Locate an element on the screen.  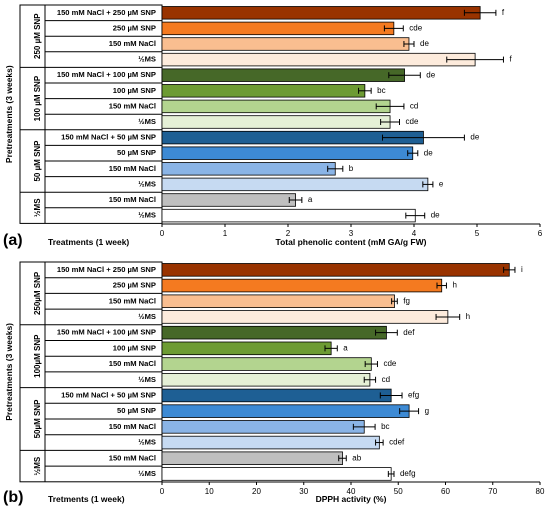
significance-letter: i is located at coordinates (522, 269).